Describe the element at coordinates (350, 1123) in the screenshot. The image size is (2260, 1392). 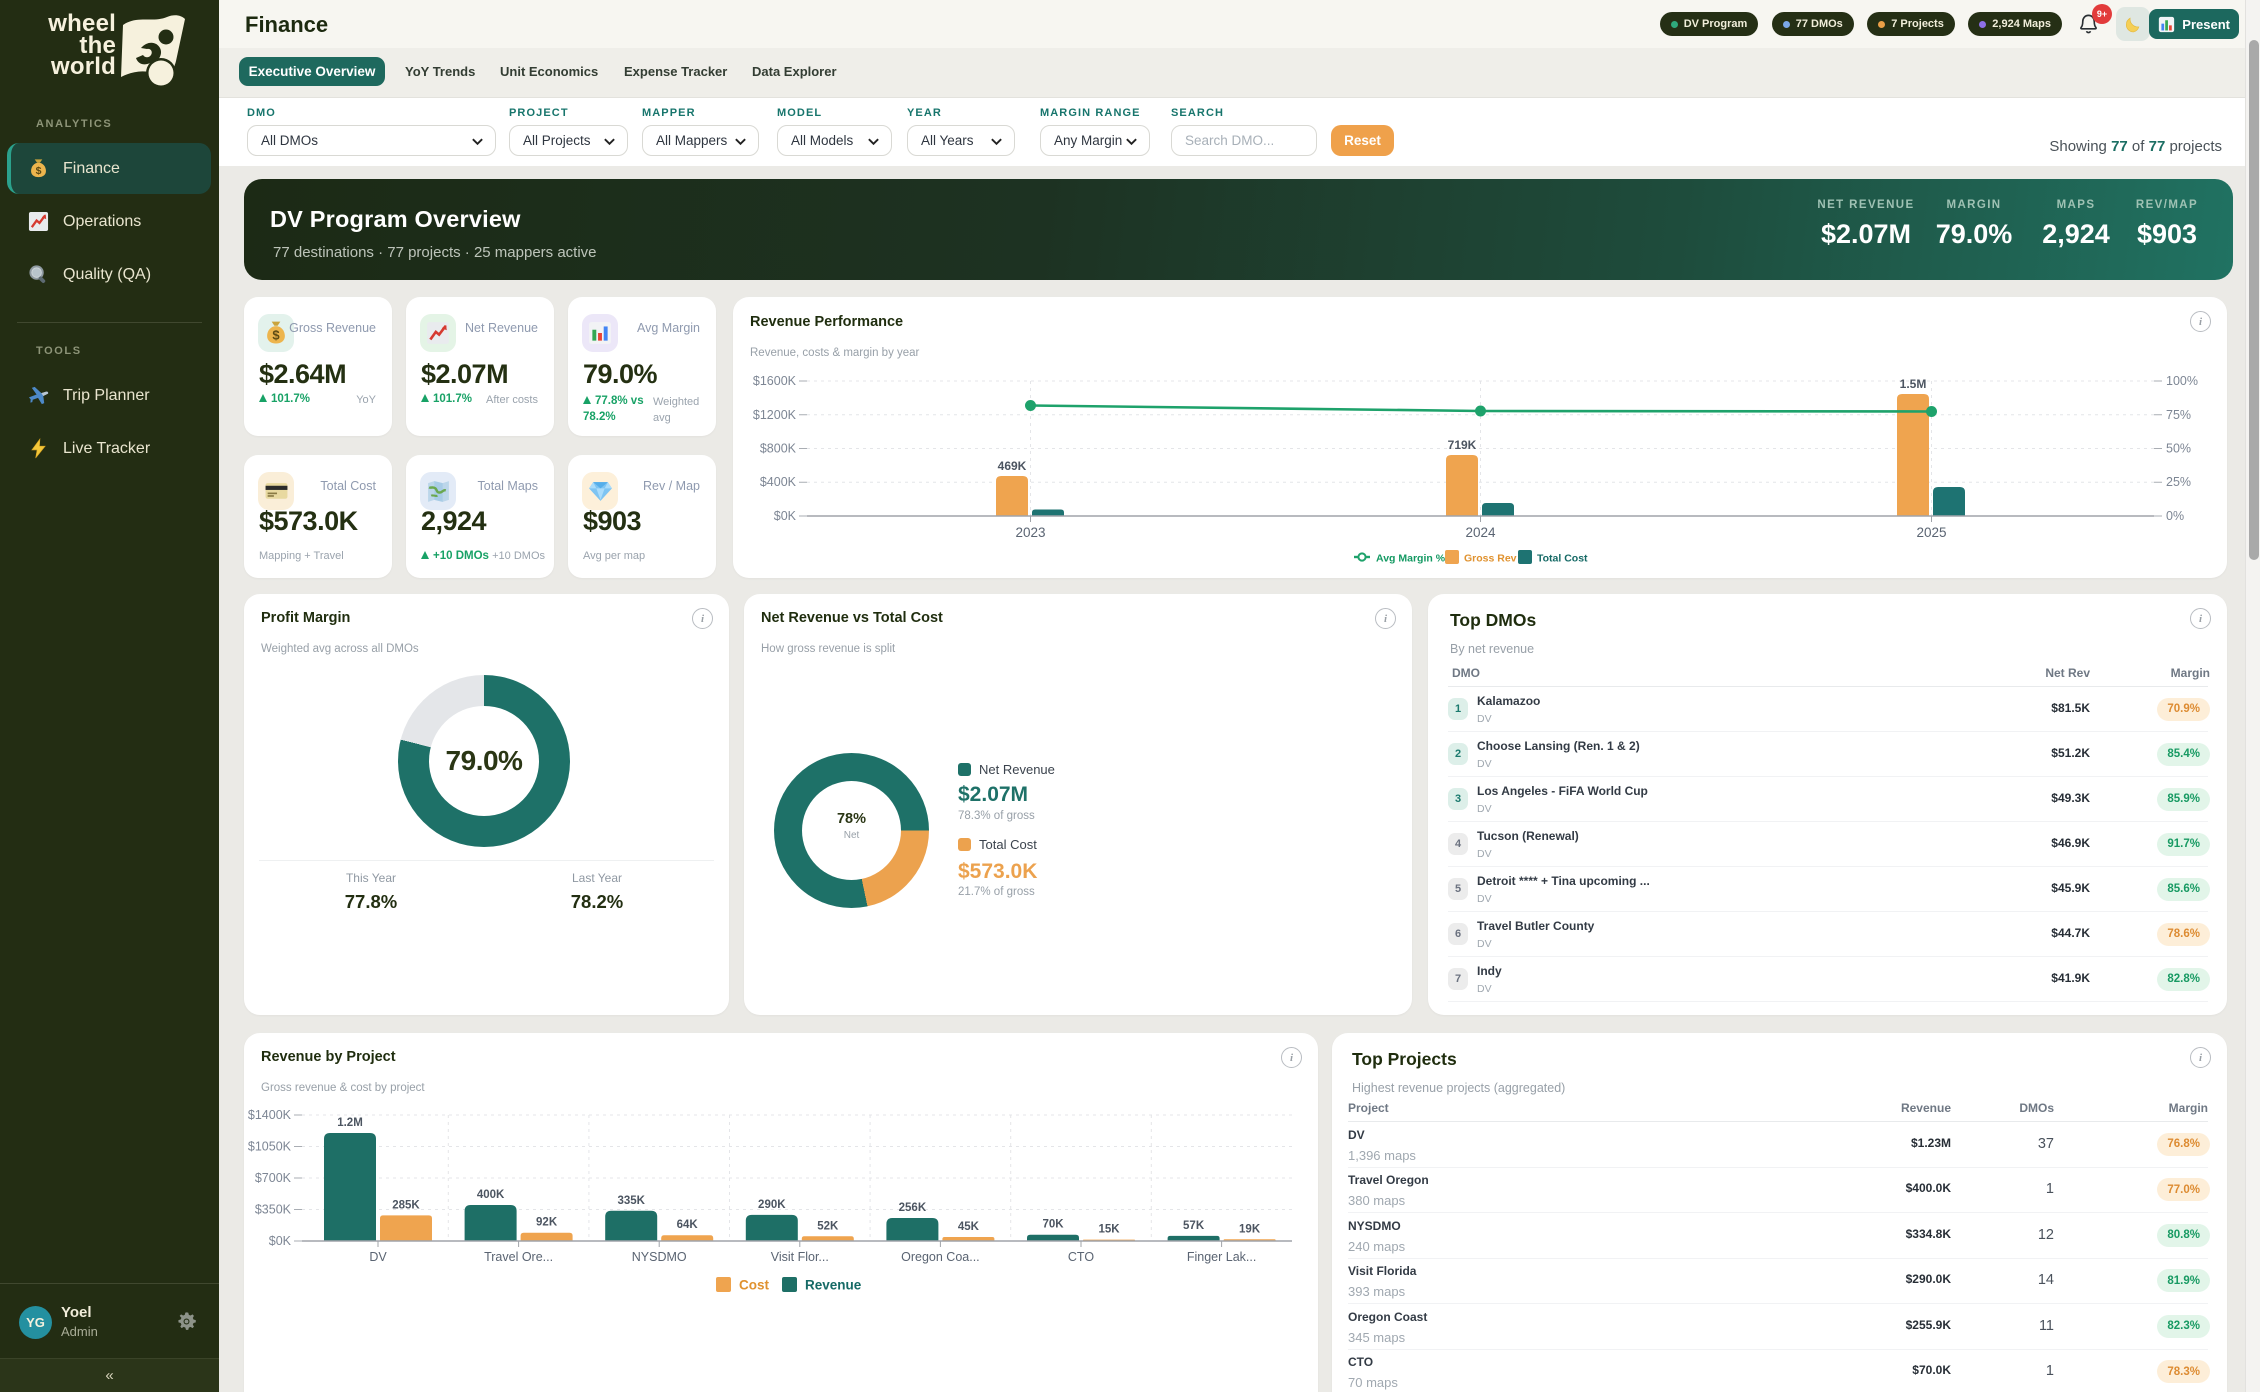
I see `svg-text: 1.2M` at that location.